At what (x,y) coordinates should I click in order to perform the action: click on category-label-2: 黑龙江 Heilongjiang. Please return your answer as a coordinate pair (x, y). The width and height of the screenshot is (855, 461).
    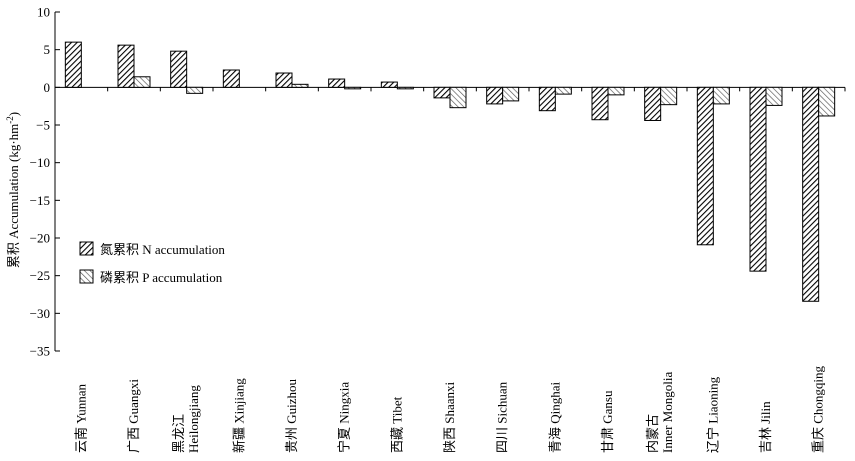
    Looking at the image, I should click on (186, 419).